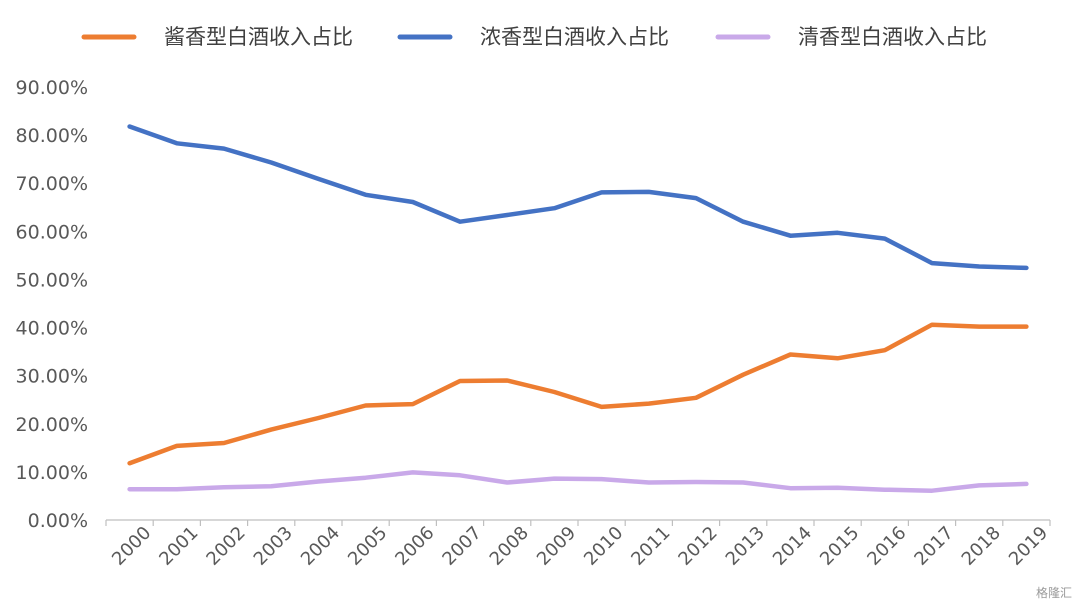 The height and width of the screenshot is (605, 1080). What do you see at coordinates (461, 545) in the screenshot?
I see `x-tick-label: 2007` at bounding box center [461, 545].